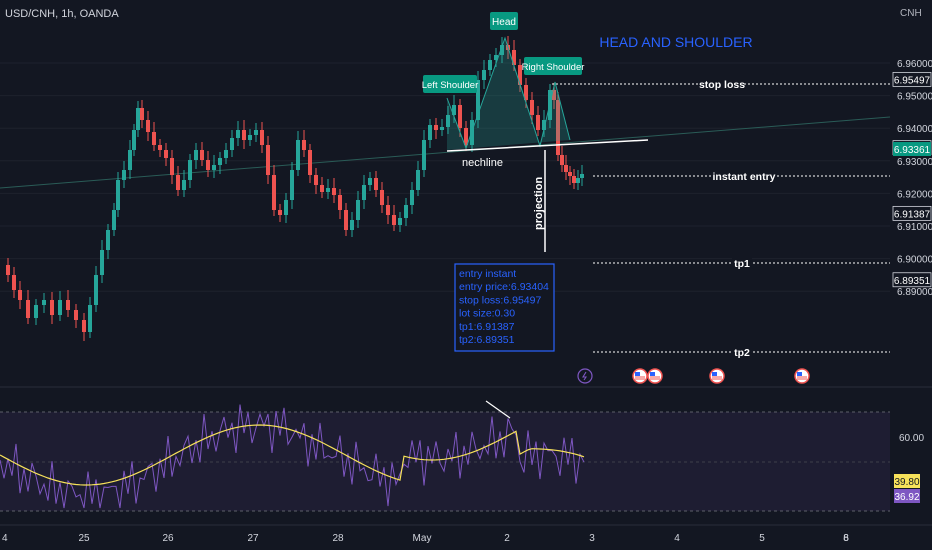  What do you see at coordinates (487, 274) in the screenshot?
I see `trade-info-line: entry instant` at bounding box center [487, 274].